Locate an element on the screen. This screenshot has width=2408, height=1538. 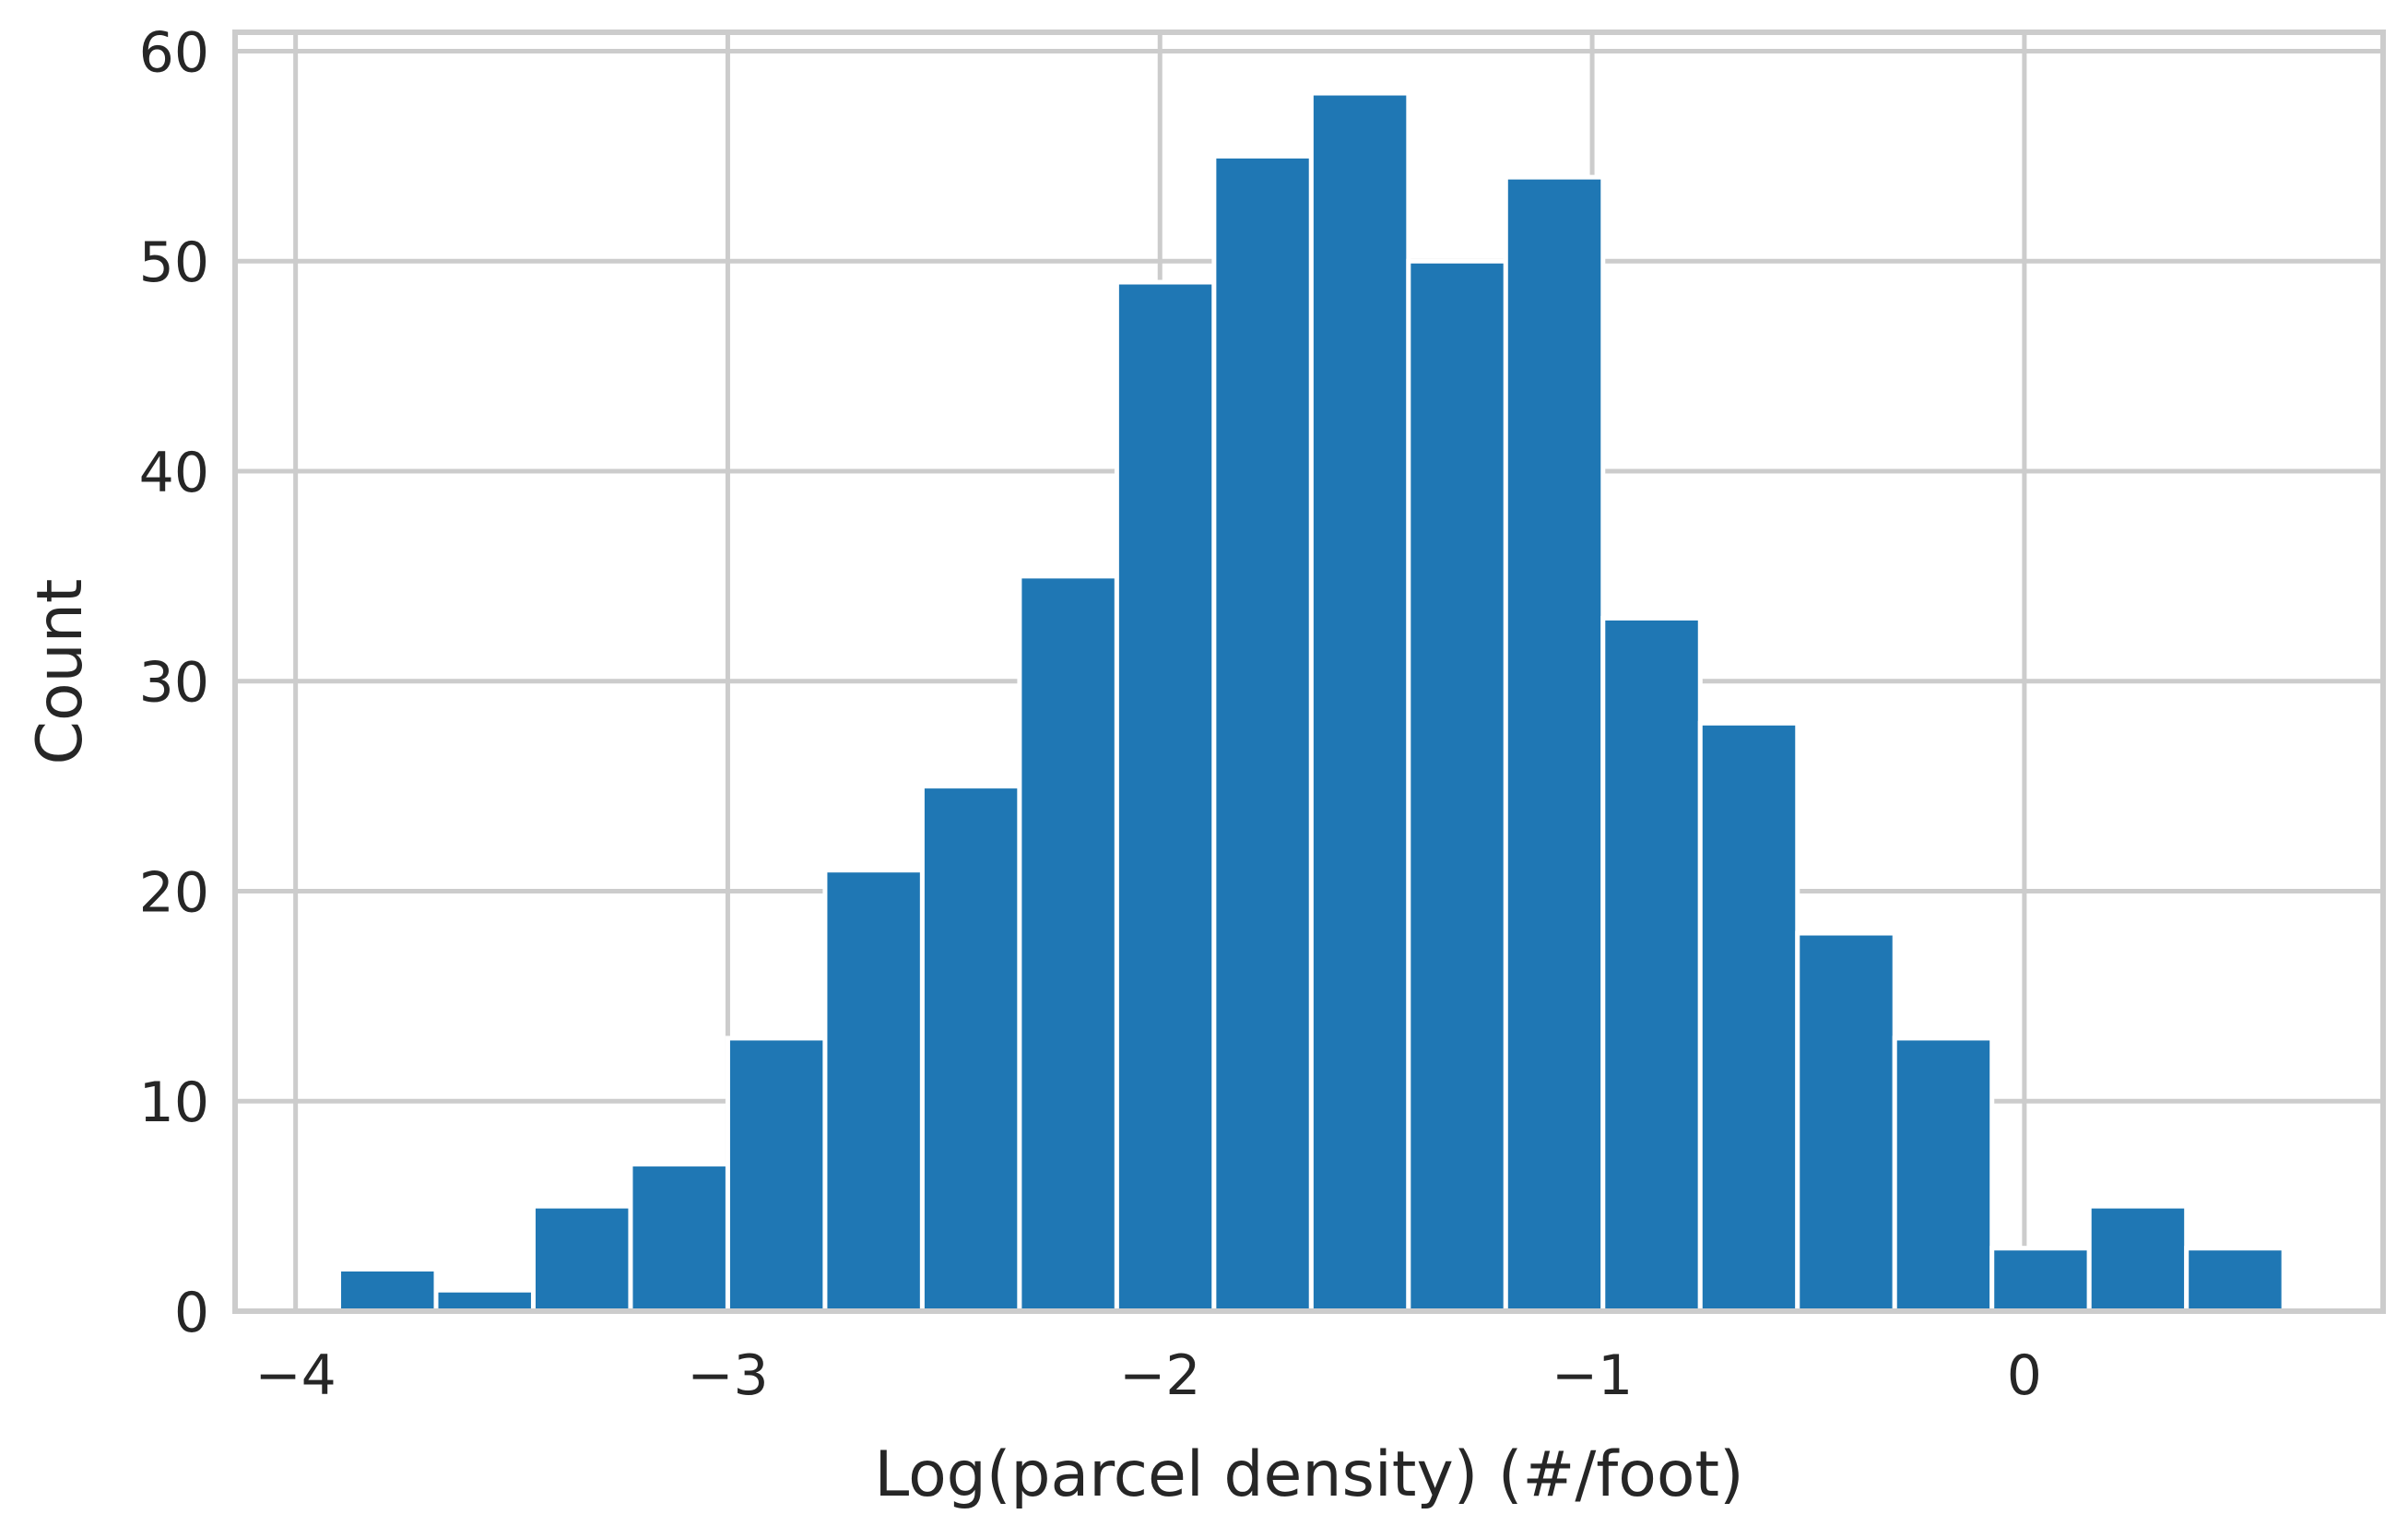
x-tick-label: −3 is located at coordinates (728, 1376).